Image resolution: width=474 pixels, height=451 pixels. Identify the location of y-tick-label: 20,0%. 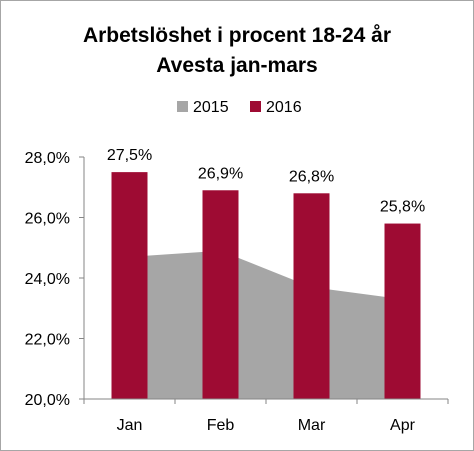
(47, 400).